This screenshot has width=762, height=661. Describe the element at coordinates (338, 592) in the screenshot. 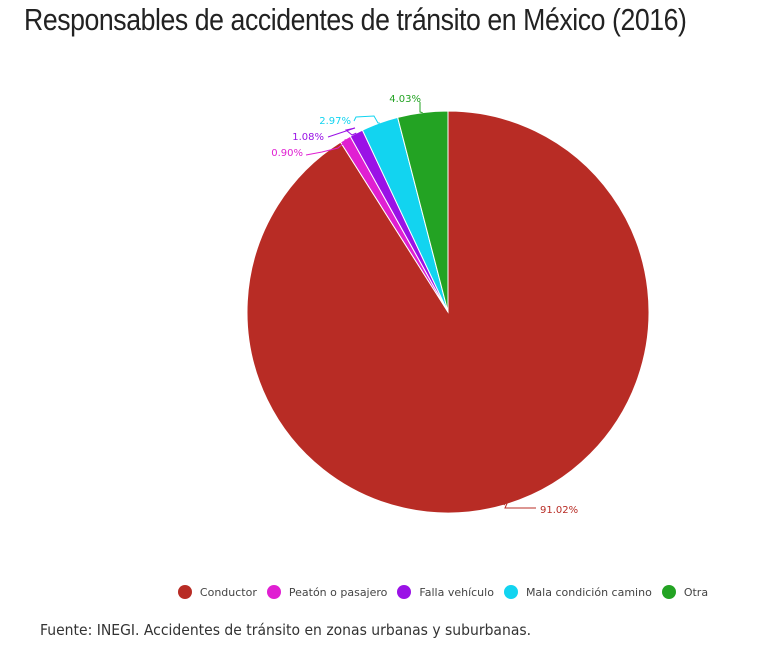

I see `legend-label-peaton: Peatón o pasajero` at that location.